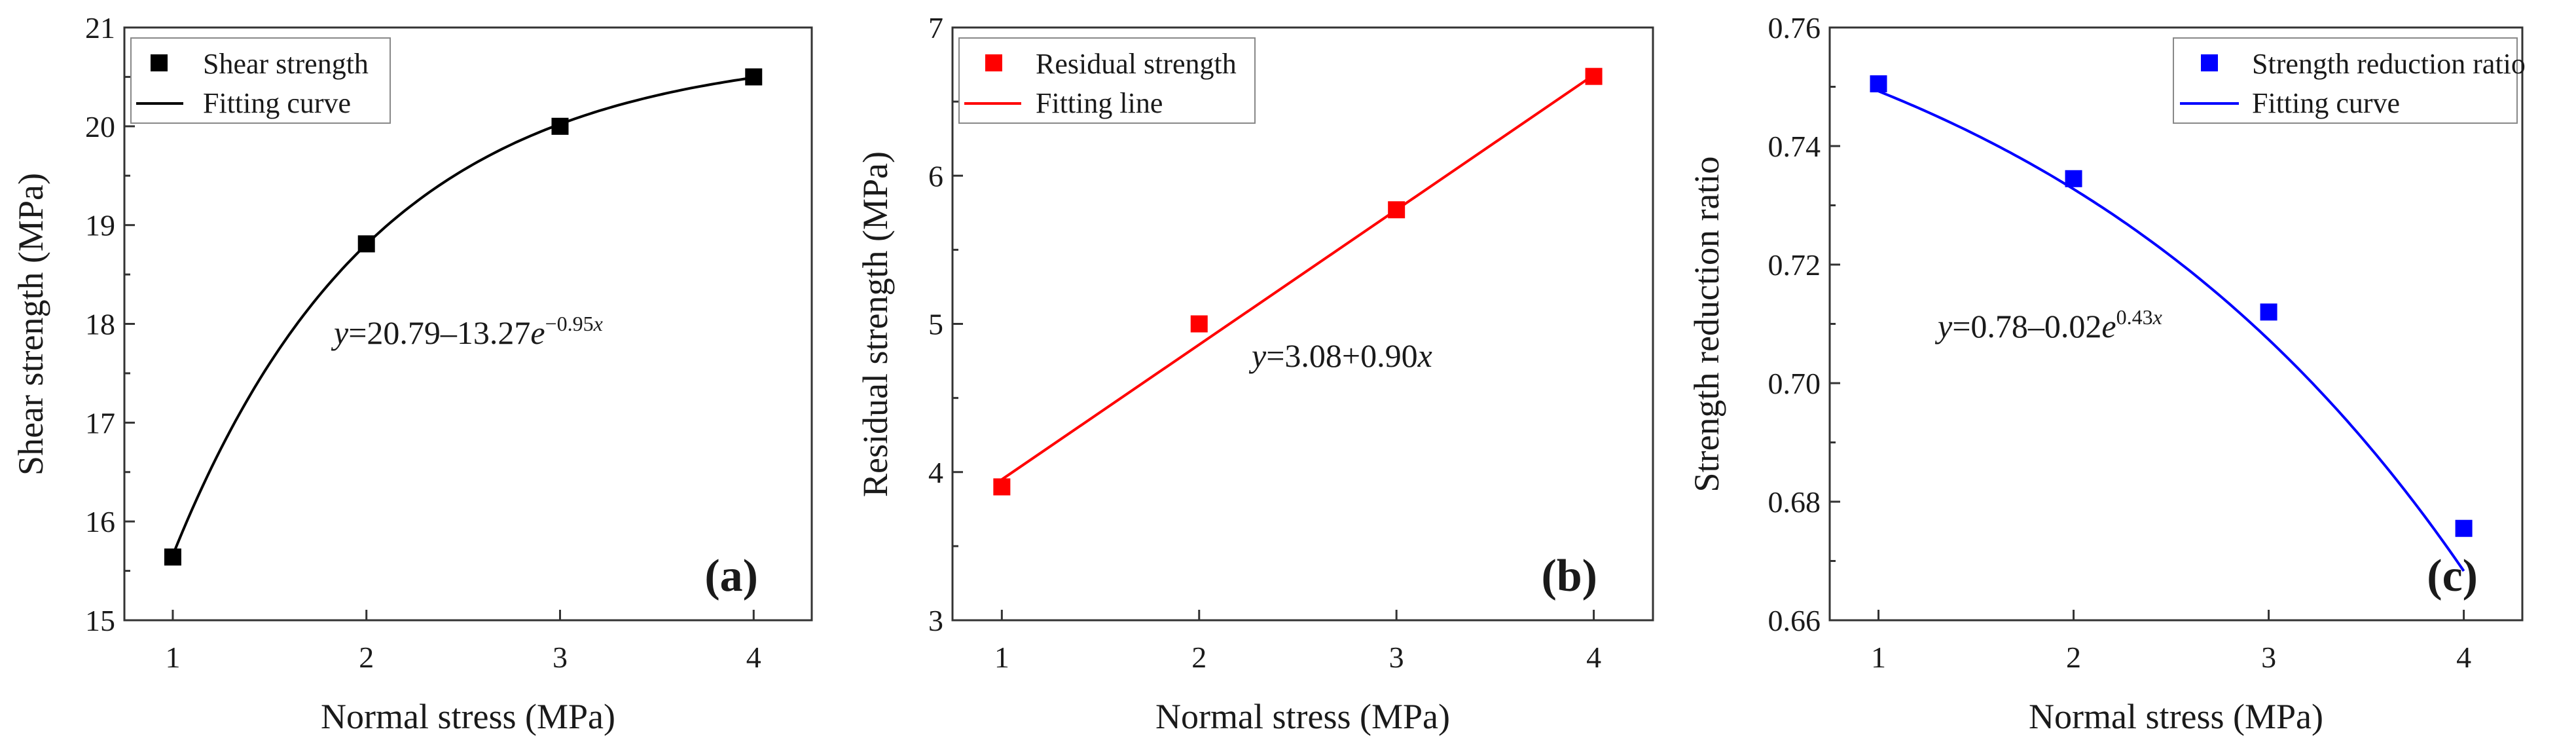 The height and width of the screenshot is (746, 2576). Describe the element at coordinates (100, 620) in the screenshot. I see `y-tick-label: 15` at that location.